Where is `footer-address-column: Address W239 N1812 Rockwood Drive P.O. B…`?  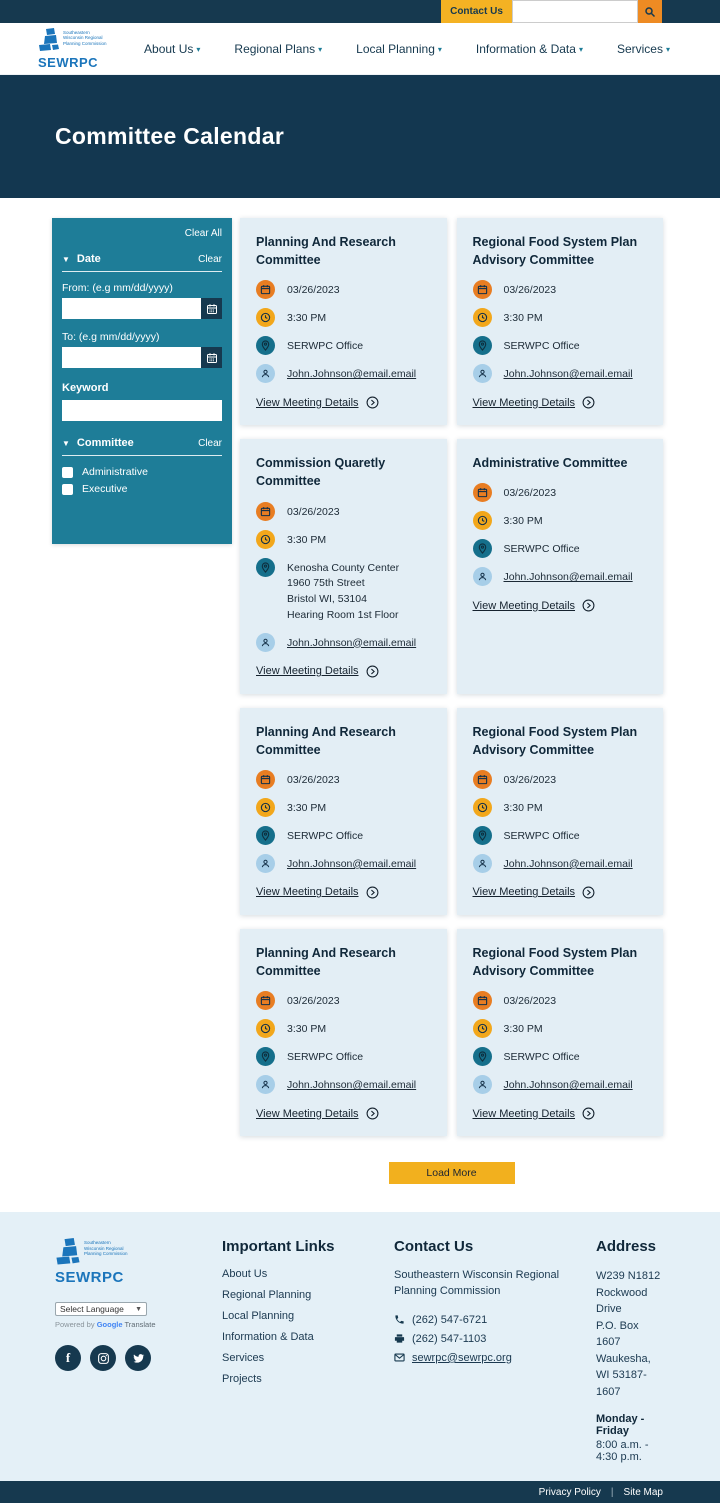
footer-address-column: Address W239 N1812 Rockwood Drive P.O. B… is located at coordinates (629, 1350).